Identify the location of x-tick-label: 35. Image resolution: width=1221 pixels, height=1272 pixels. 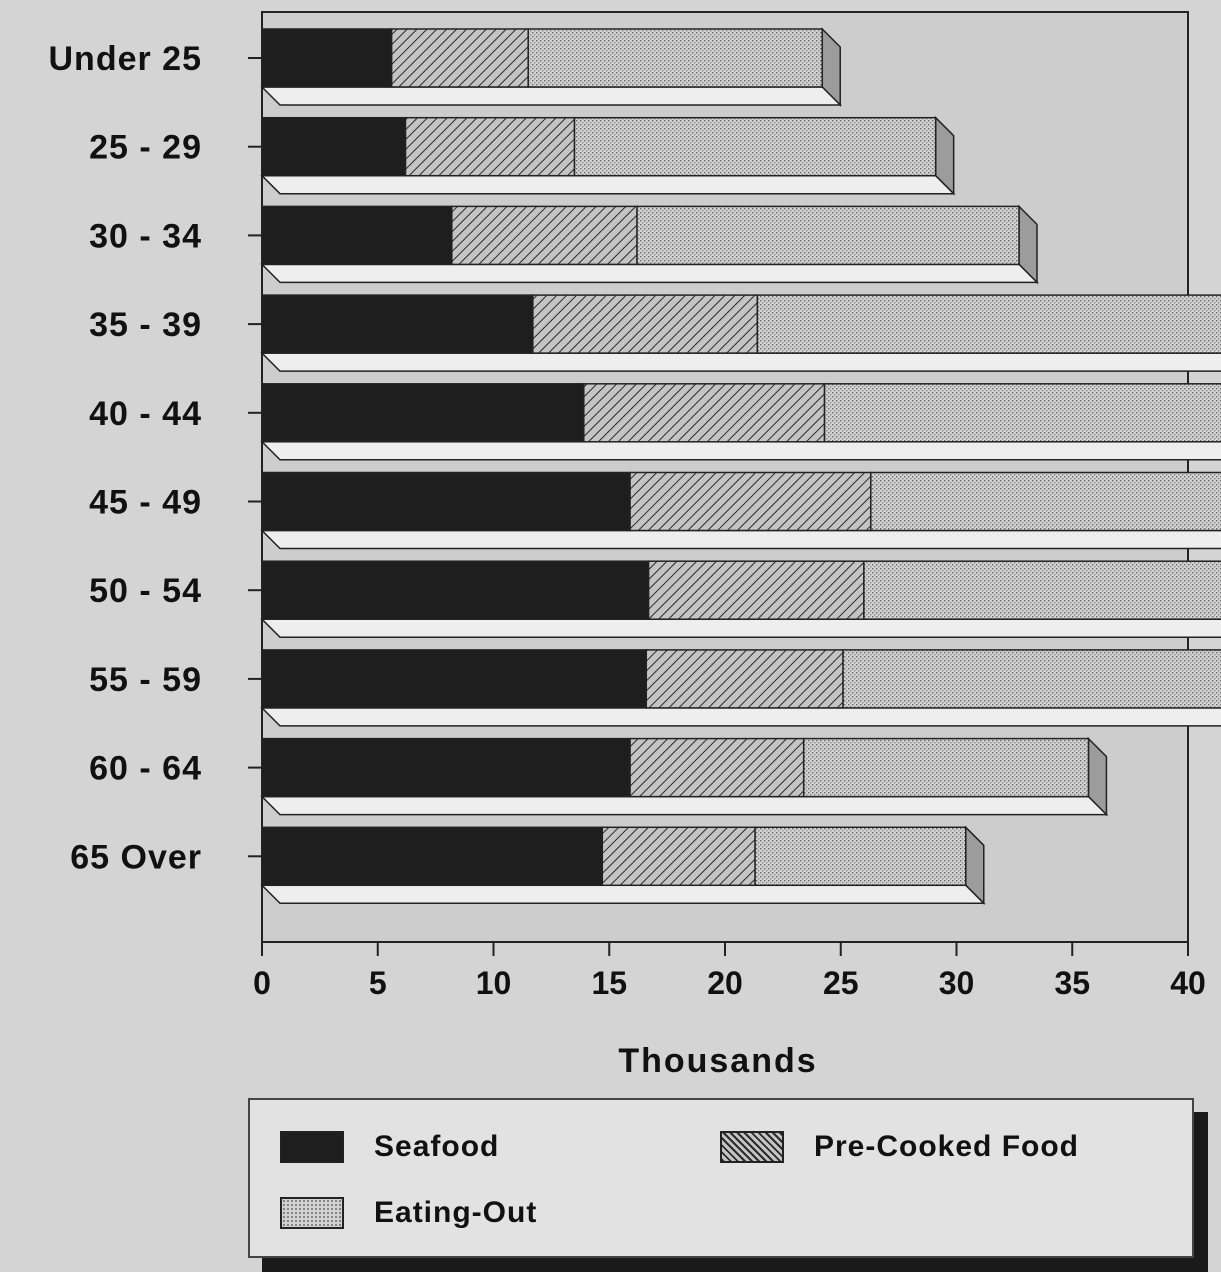
(1072, 983).